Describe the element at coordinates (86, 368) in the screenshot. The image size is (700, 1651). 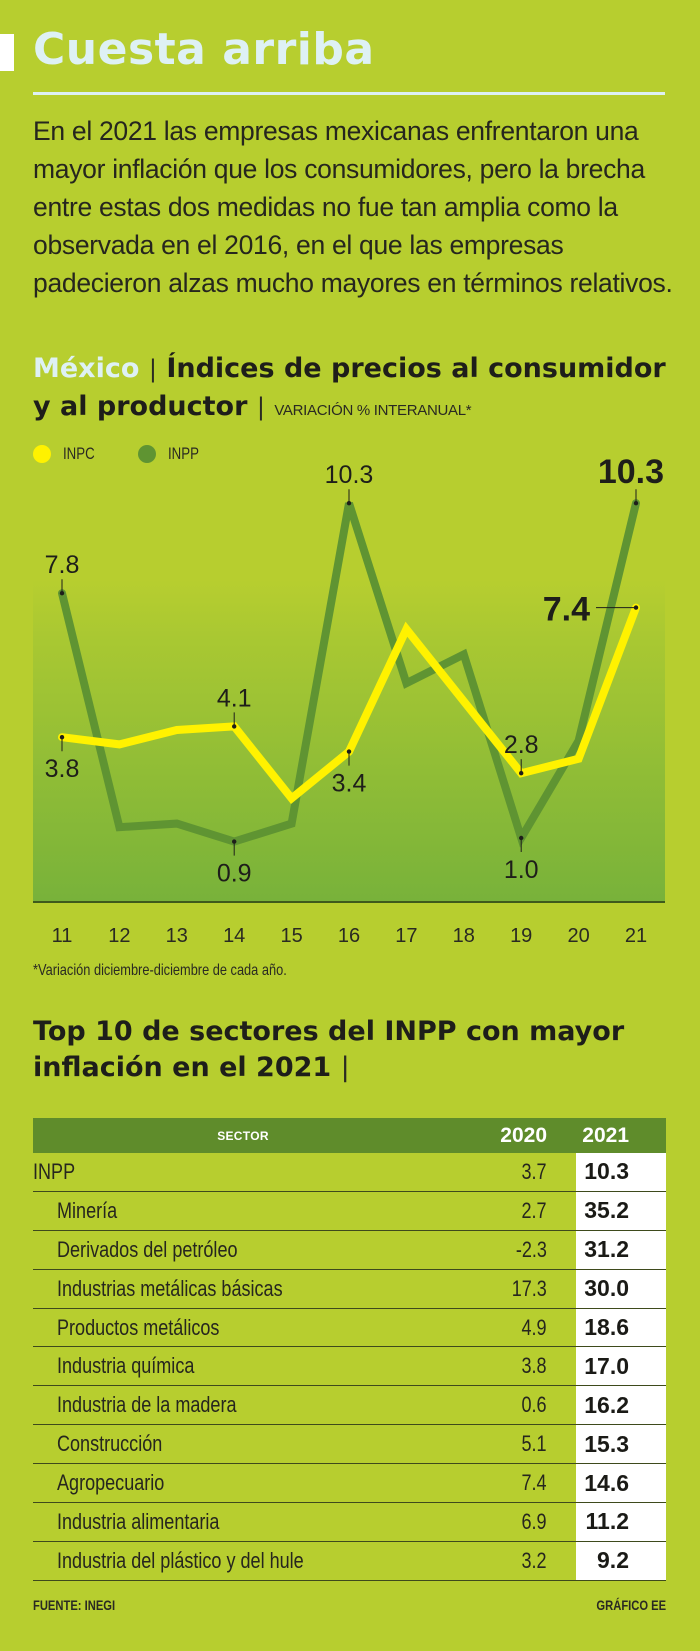
I see `chart-country: México` at that location.